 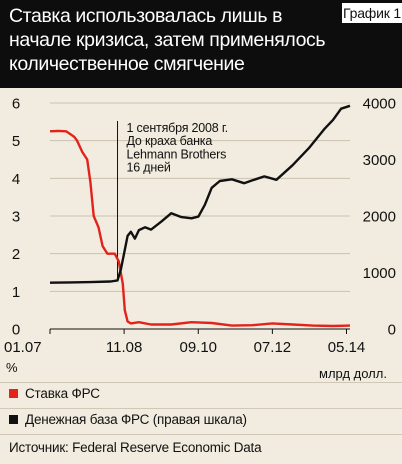 What do you see at coordinates (201, 434) in the screenshot?
I see `source-separator` at bounding box center [201, 434].